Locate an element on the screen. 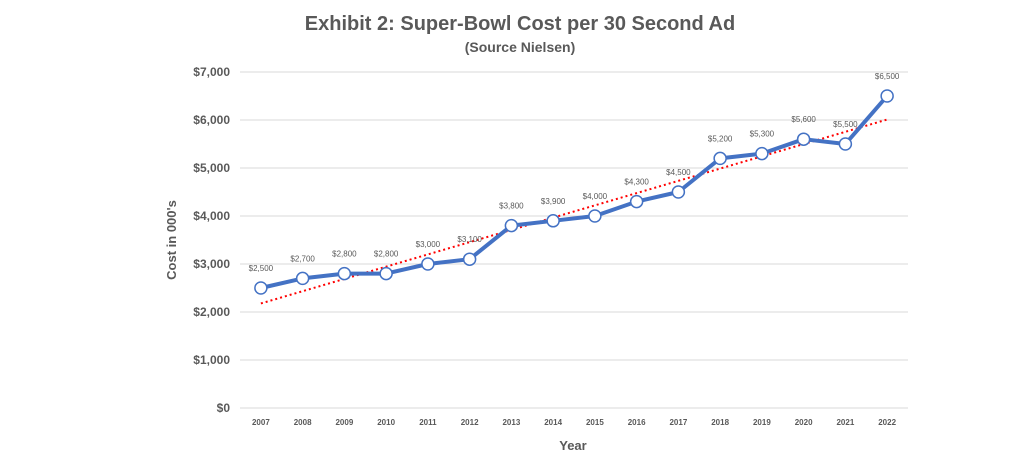 The width and height of the screenshot is (1024, 469). x-tick-label: 2019 is located at coordinates (762, 422).